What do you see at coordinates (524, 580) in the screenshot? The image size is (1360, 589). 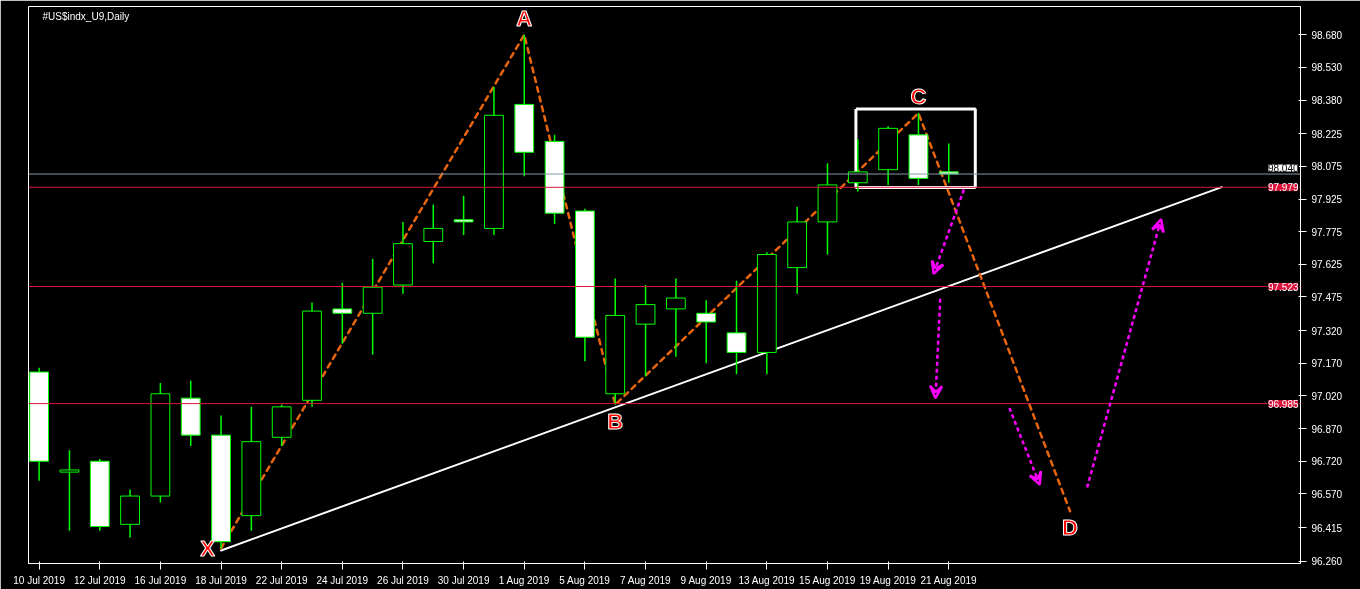 I see `x-tick-label: 1 Aug 2019` at bounding box center [524, 580].